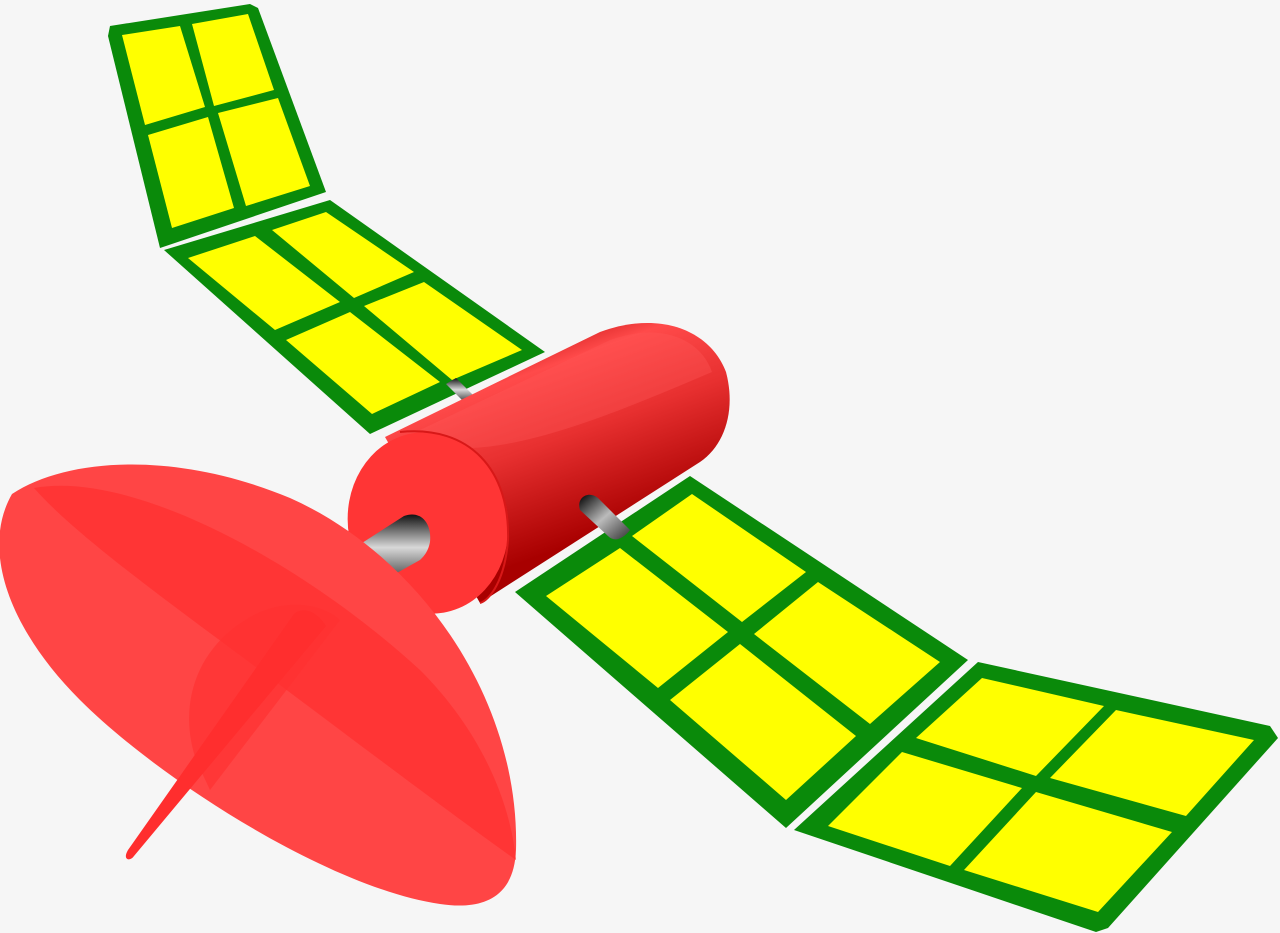  Describe the element at coordinates (604, 517) in the screenshot. I see `side-nozzle` at that location.